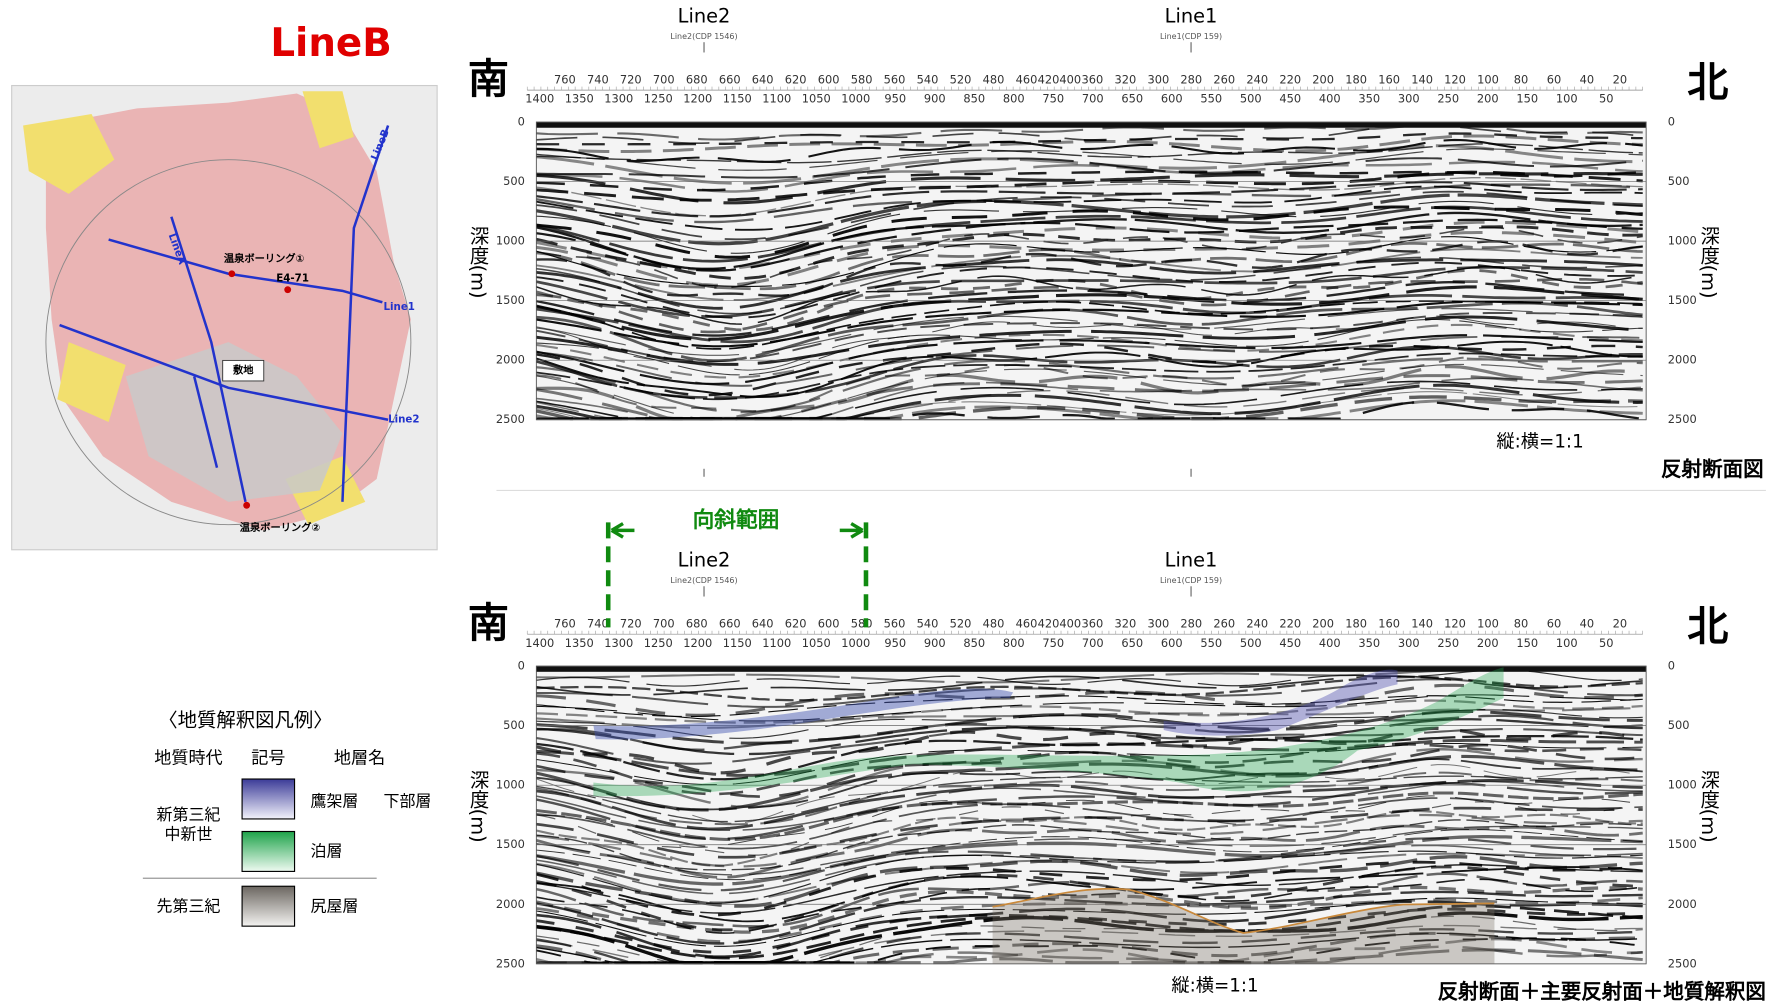  Describe the element at coordinates (292, 278) in the screenshot. I see `map-label: E4-71` at that location.